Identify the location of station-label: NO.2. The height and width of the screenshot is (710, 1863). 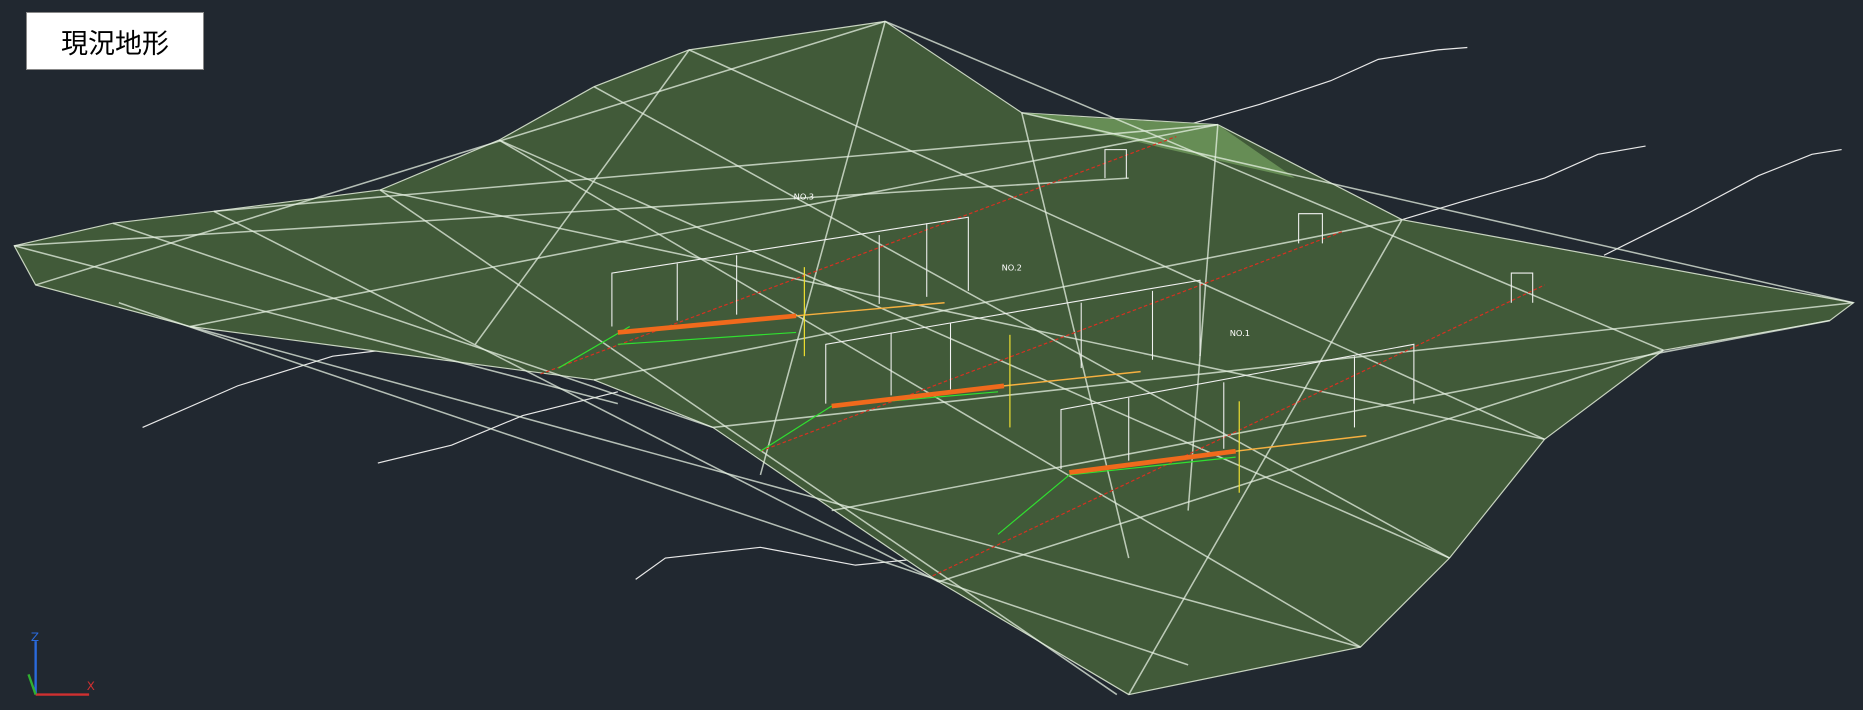
(1012, 268).